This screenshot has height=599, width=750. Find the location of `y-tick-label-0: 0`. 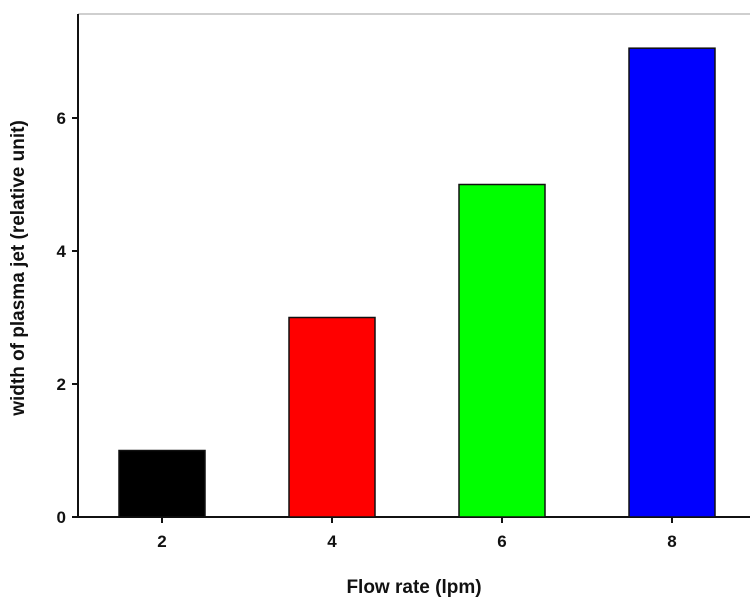

y-tick-label-0: 0 is located at coordinates (61, 517).